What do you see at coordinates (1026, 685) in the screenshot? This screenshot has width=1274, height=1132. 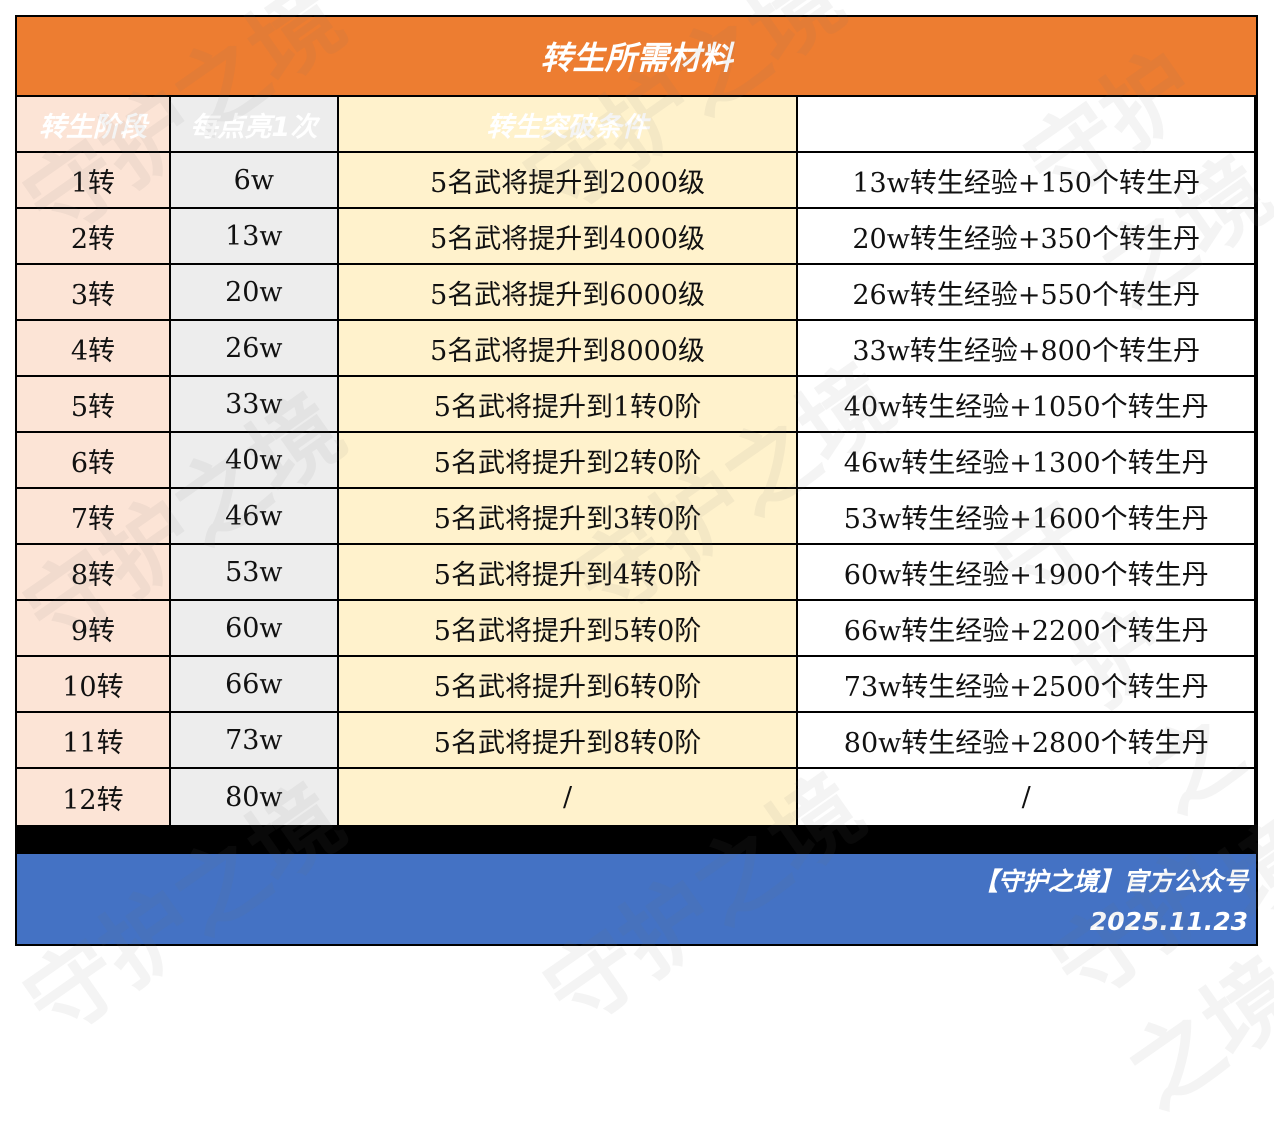 I see `cell-materials: 73w转生经验+2500个转生丹` at bounding box center [1026, 685].